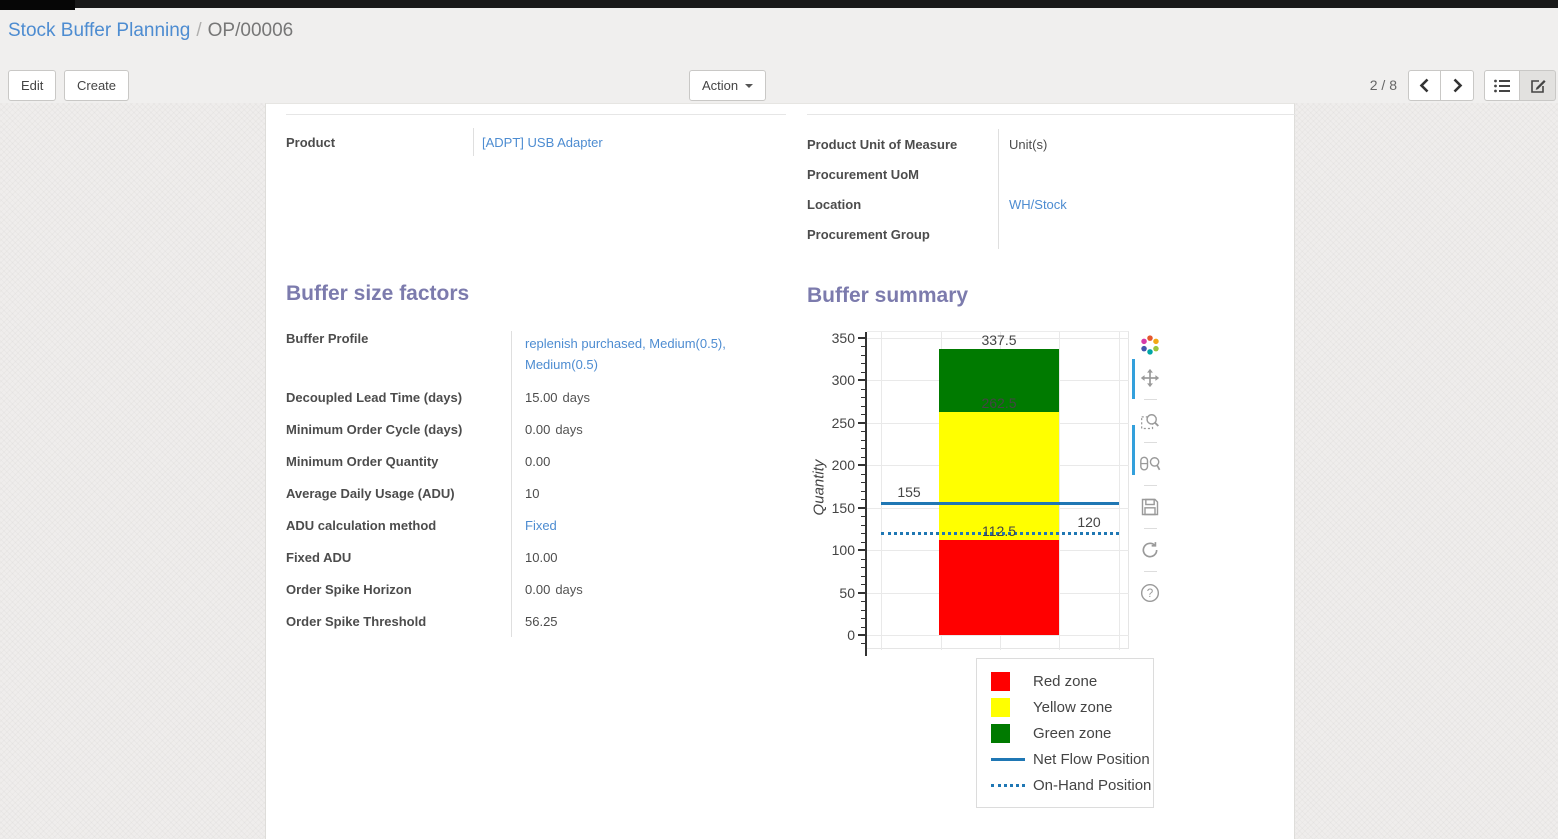  What do you see at coordinates (847, 592) in the screenshot?
I see `y-tick-label: 50` at bounding box center [847, 592].